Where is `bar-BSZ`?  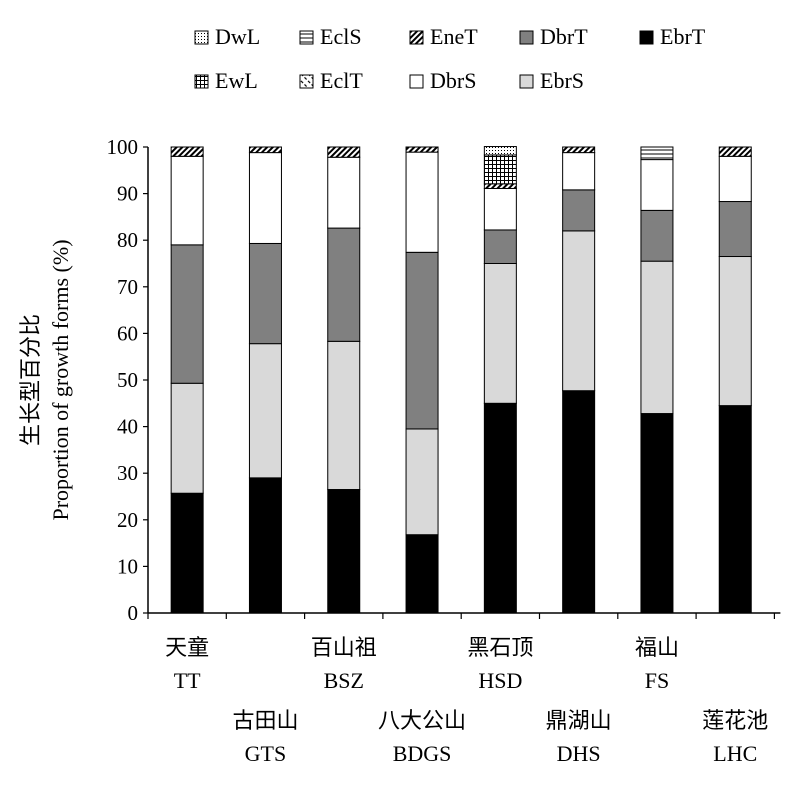
bar-BSZ is located at coordinates (344, 380).